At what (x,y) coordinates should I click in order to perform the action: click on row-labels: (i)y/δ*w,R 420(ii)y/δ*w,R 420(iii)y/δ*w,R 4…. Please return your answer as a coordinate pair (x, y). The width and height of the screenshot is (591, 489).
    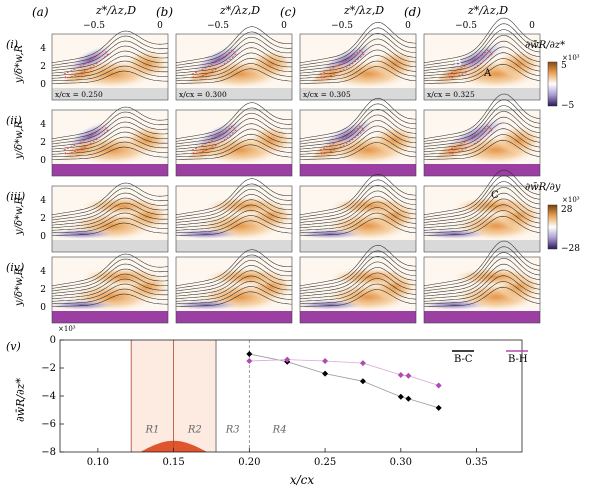
    Looking at the image, I should click on (26, 175).